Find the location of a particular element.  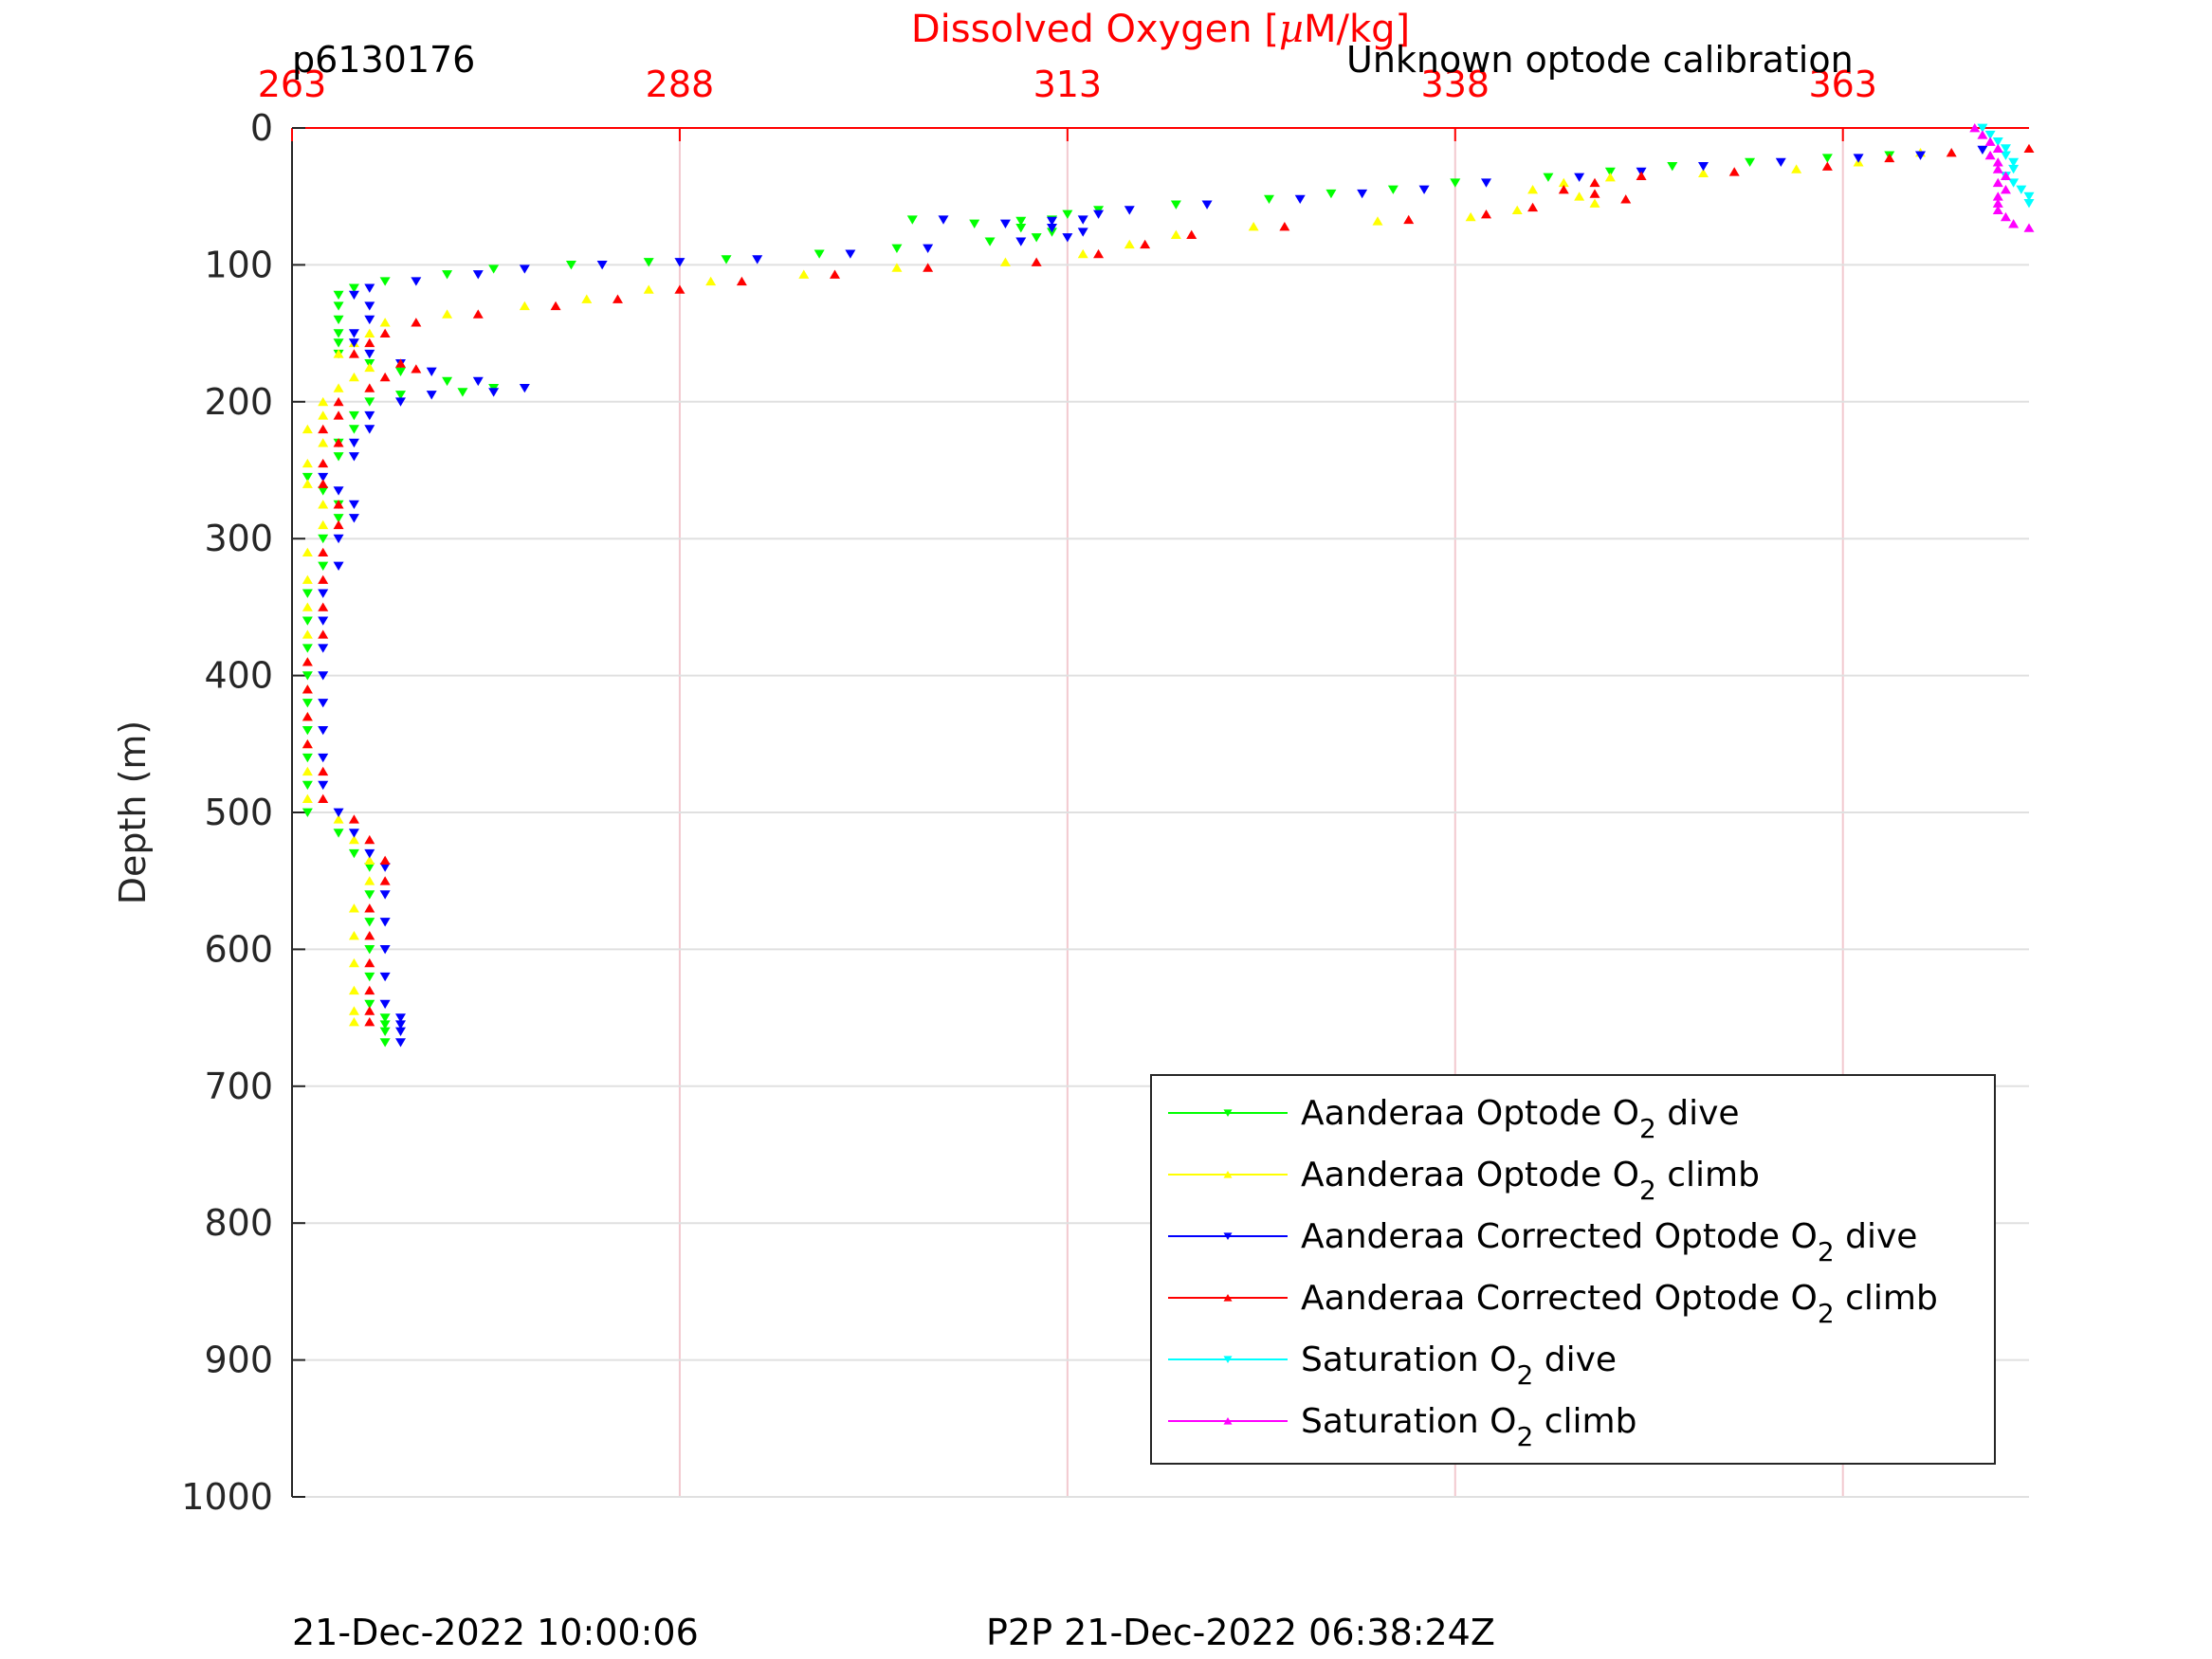

y-tick-label: 500 is located at coordinates (238, 812).